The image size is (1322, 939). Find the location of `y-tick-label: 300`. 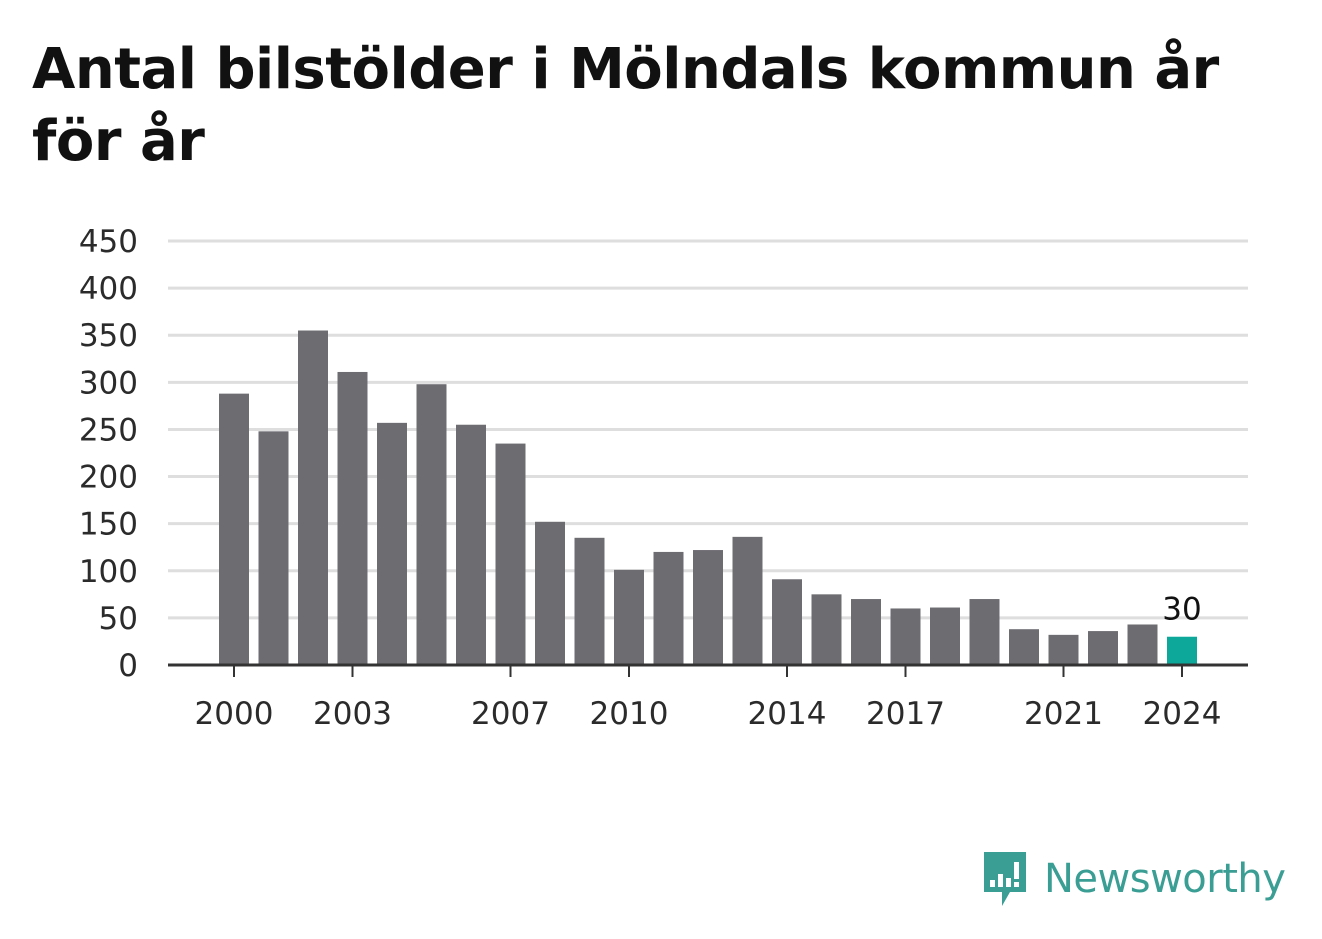

y-tick-label: 300 is located at coordinates (108, 383).